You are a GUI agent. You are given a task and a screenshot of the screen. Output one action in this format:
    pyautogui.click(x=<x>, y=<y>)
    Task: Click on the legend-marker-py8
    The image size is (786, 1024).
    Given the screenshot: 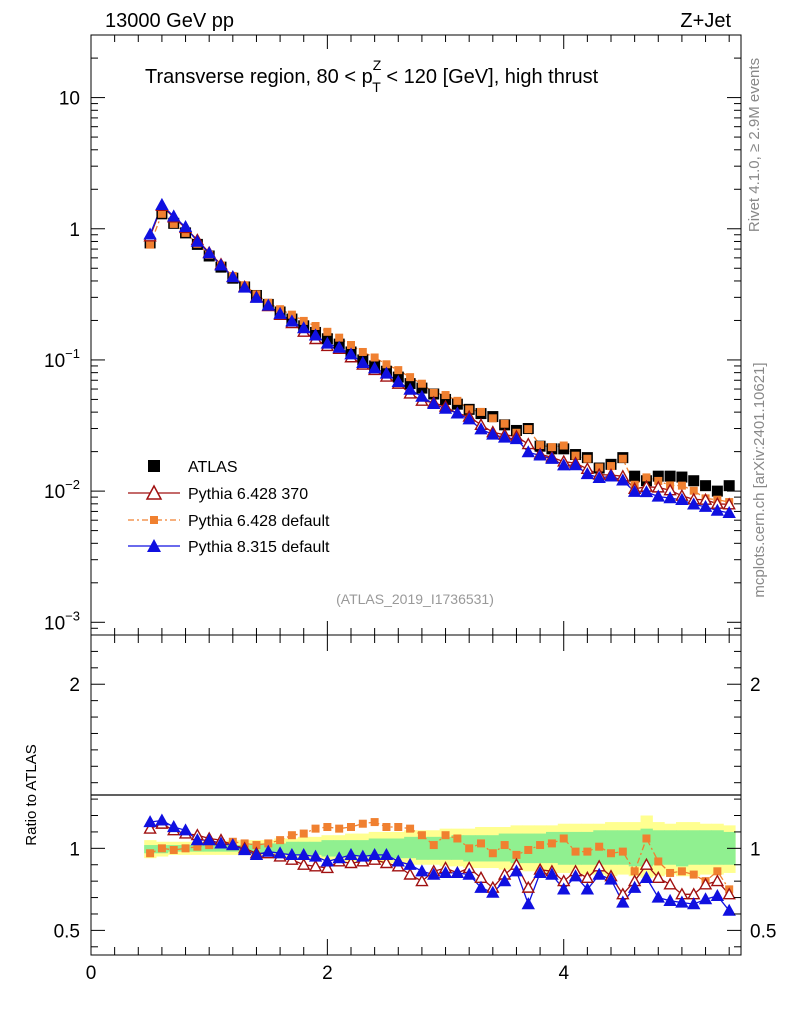 What is the action you would take?
    pyautogui.click(x=154, y=545)
    